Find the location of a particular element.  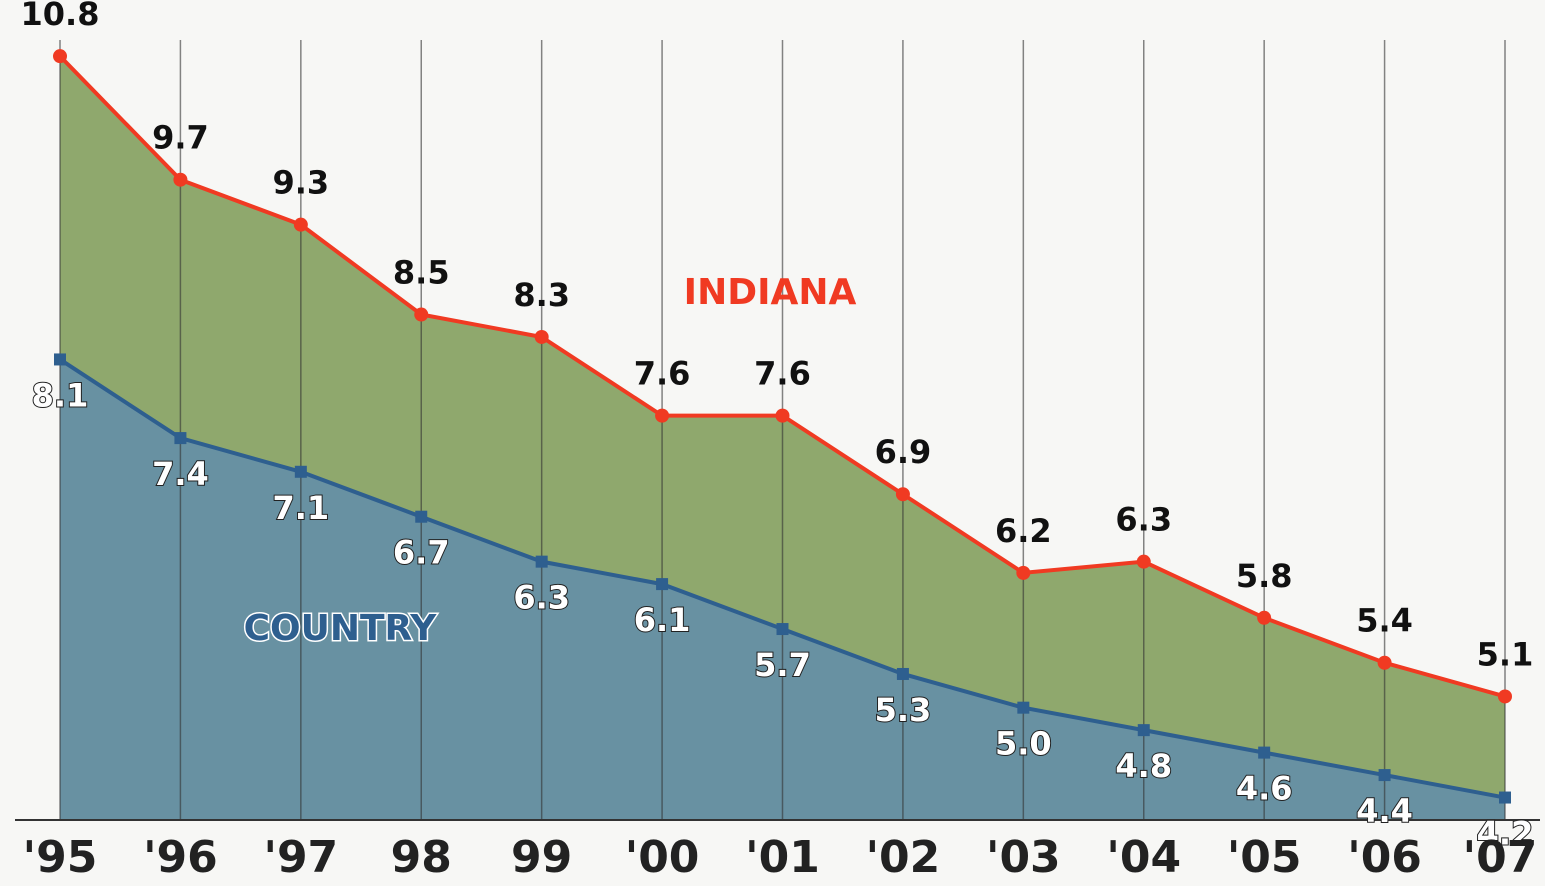

x-tick-label: '03 is located at coordinates (1023, 857).